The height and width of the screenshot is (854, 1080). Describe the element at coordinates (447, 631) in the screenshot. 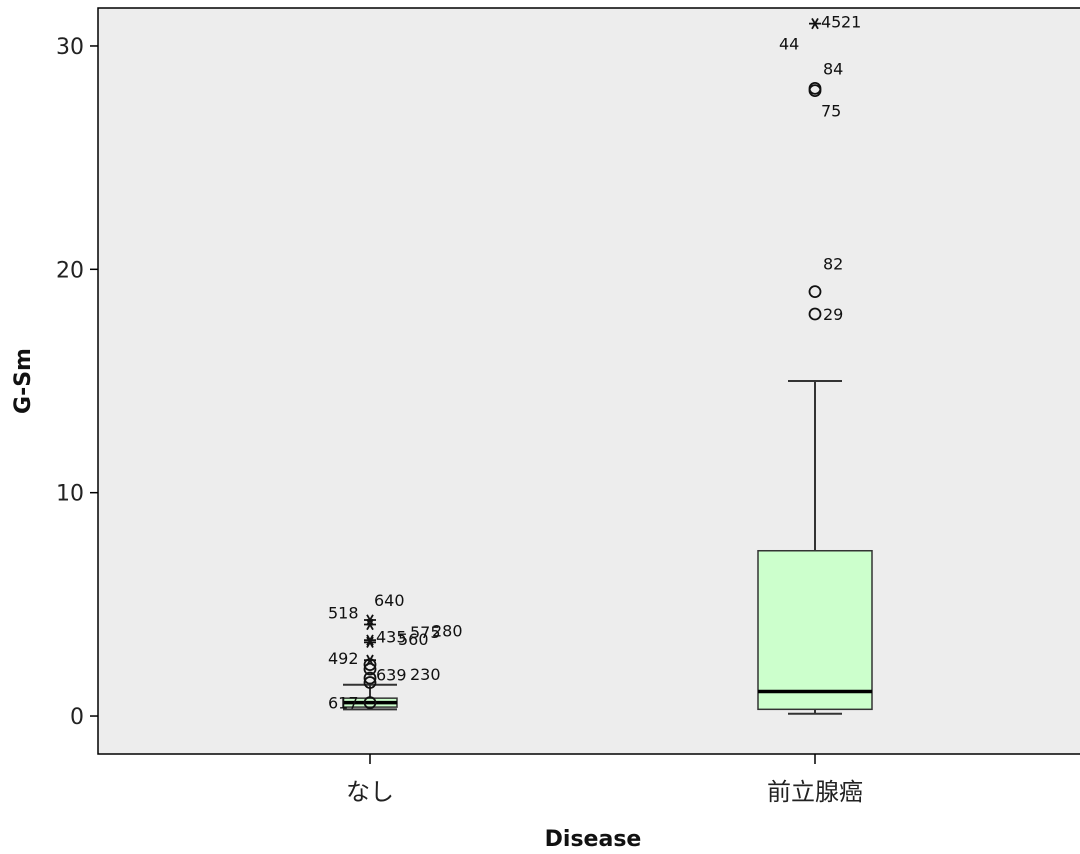

I see `outlier-label: 280` at that location.